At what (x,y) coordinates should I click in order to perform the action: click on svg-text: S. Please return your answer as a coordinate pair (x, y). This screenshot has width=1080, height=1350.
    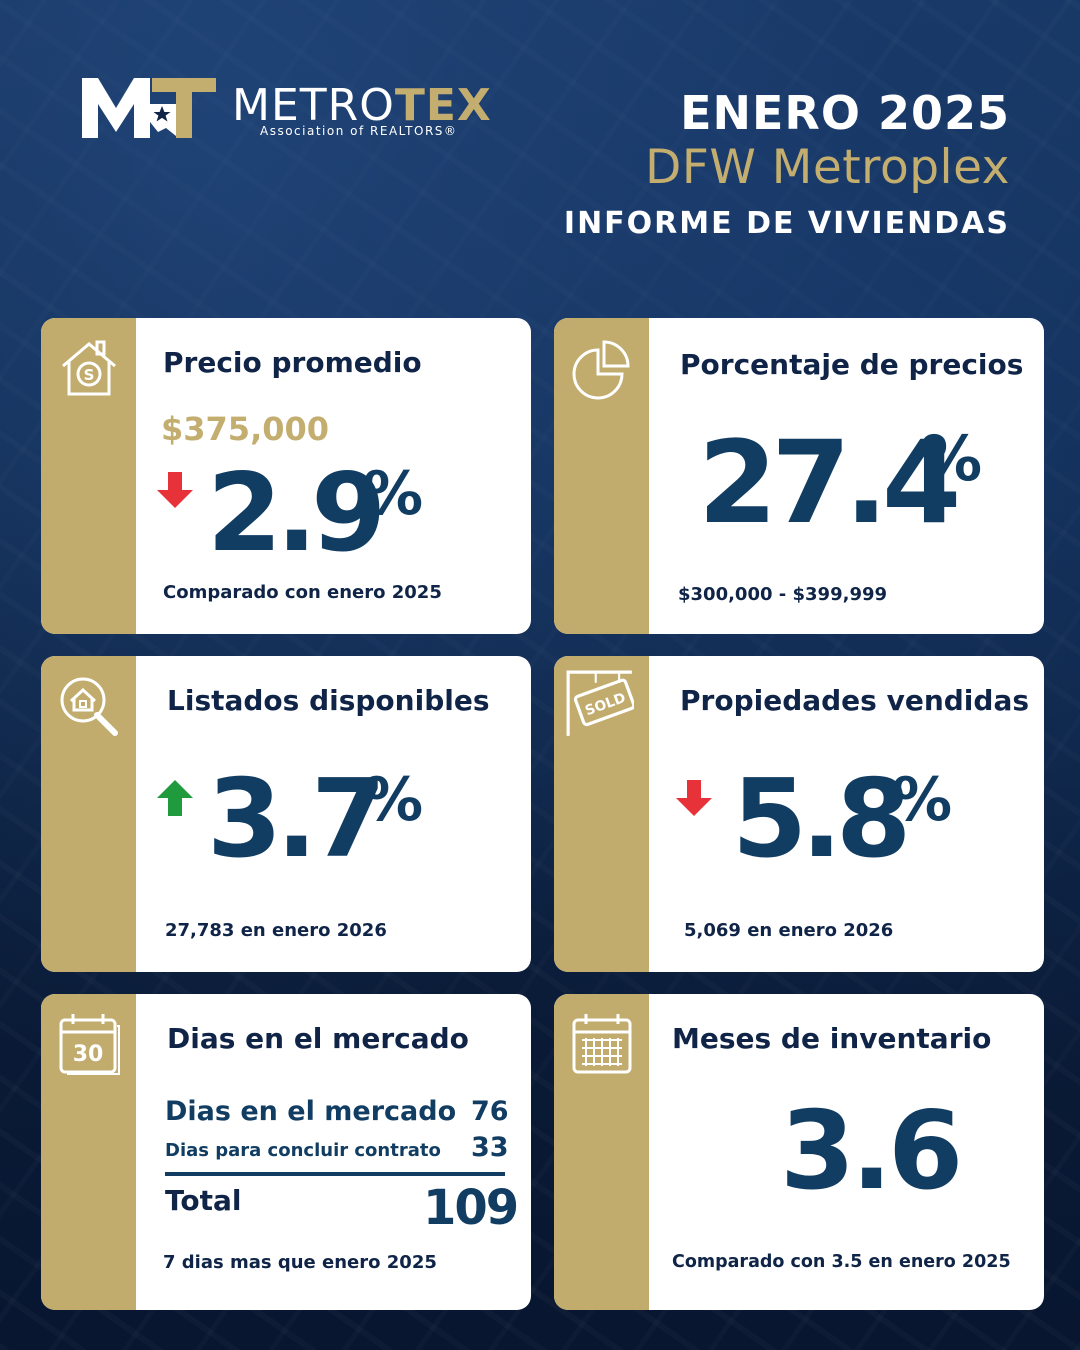
    Looking at the image, I should click on (89, 375).